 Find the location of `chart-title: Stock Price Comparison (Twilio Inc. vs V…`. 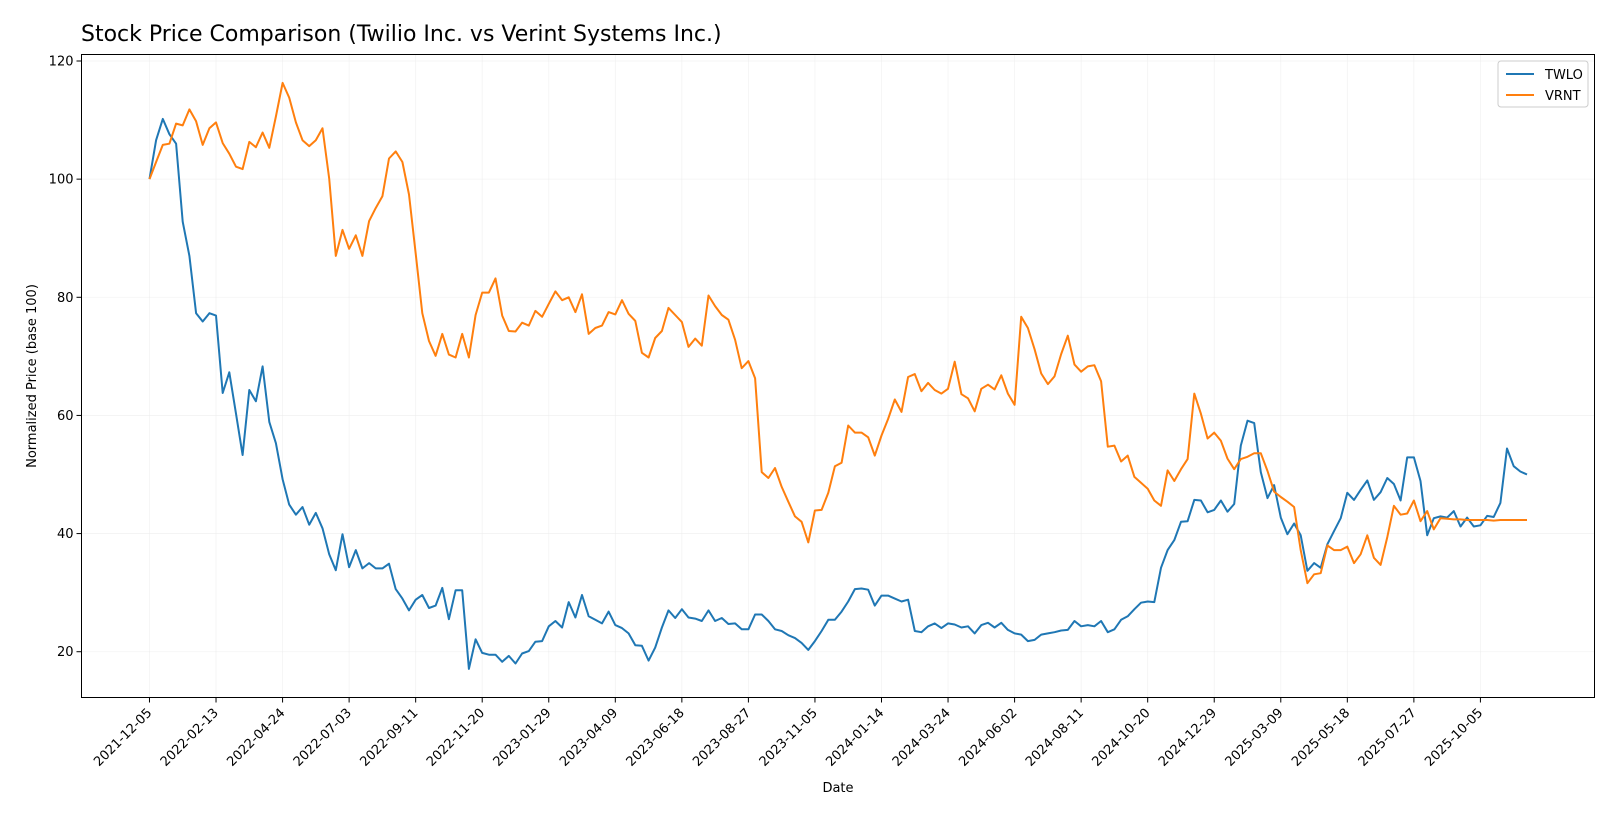

chart-title: Stock Price Comparison (Twilio Inc. vs V… is located at coordinates (401, 34).